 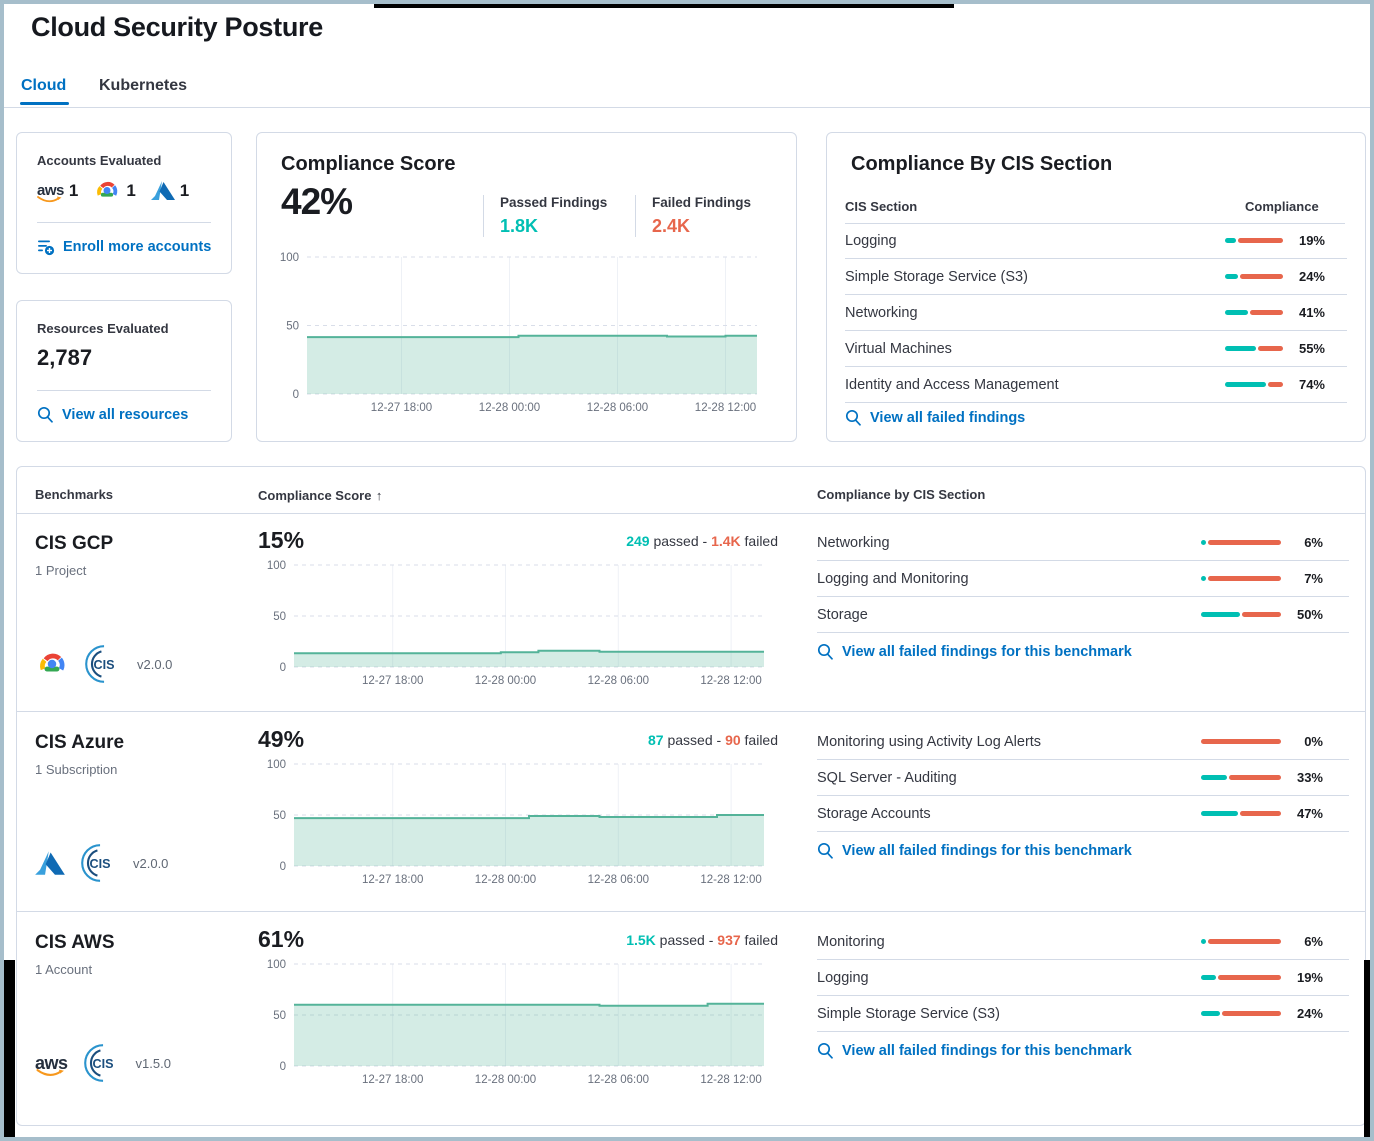 I want to click on enroll-more-accounts-label: Enroll more accounts, so click(x=137, y=247).